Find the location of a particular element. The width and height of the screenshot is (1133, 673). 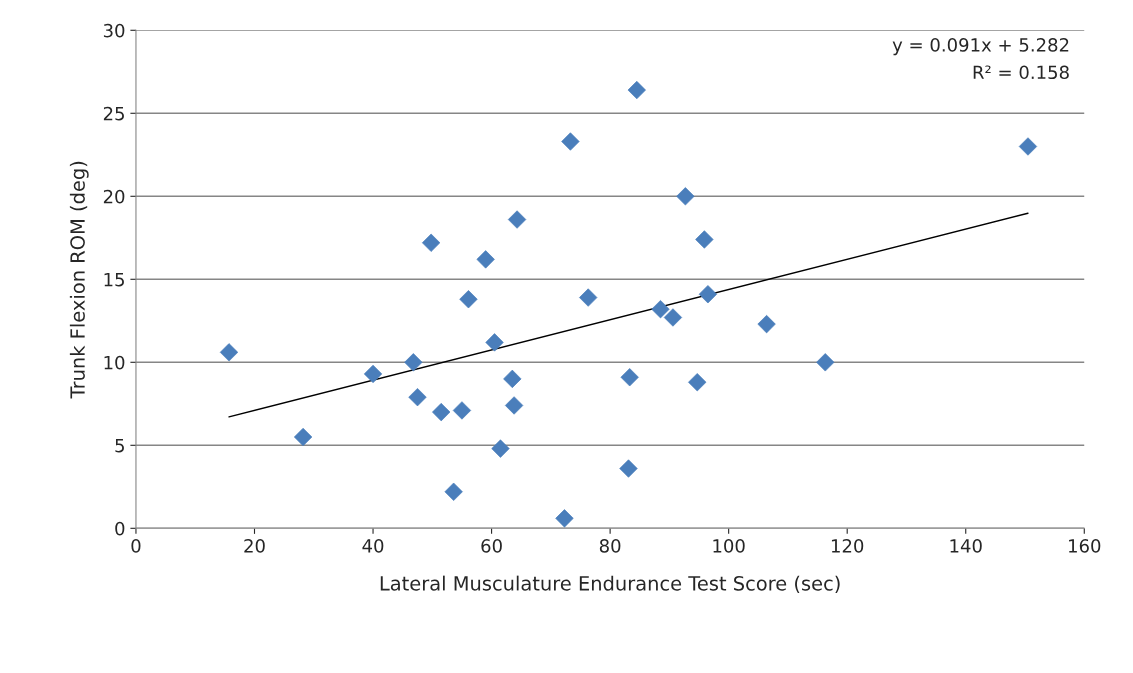

x-axis-title: Lateral Musculature Endurance Test Score (sec) is located at coordinates (610, 584).